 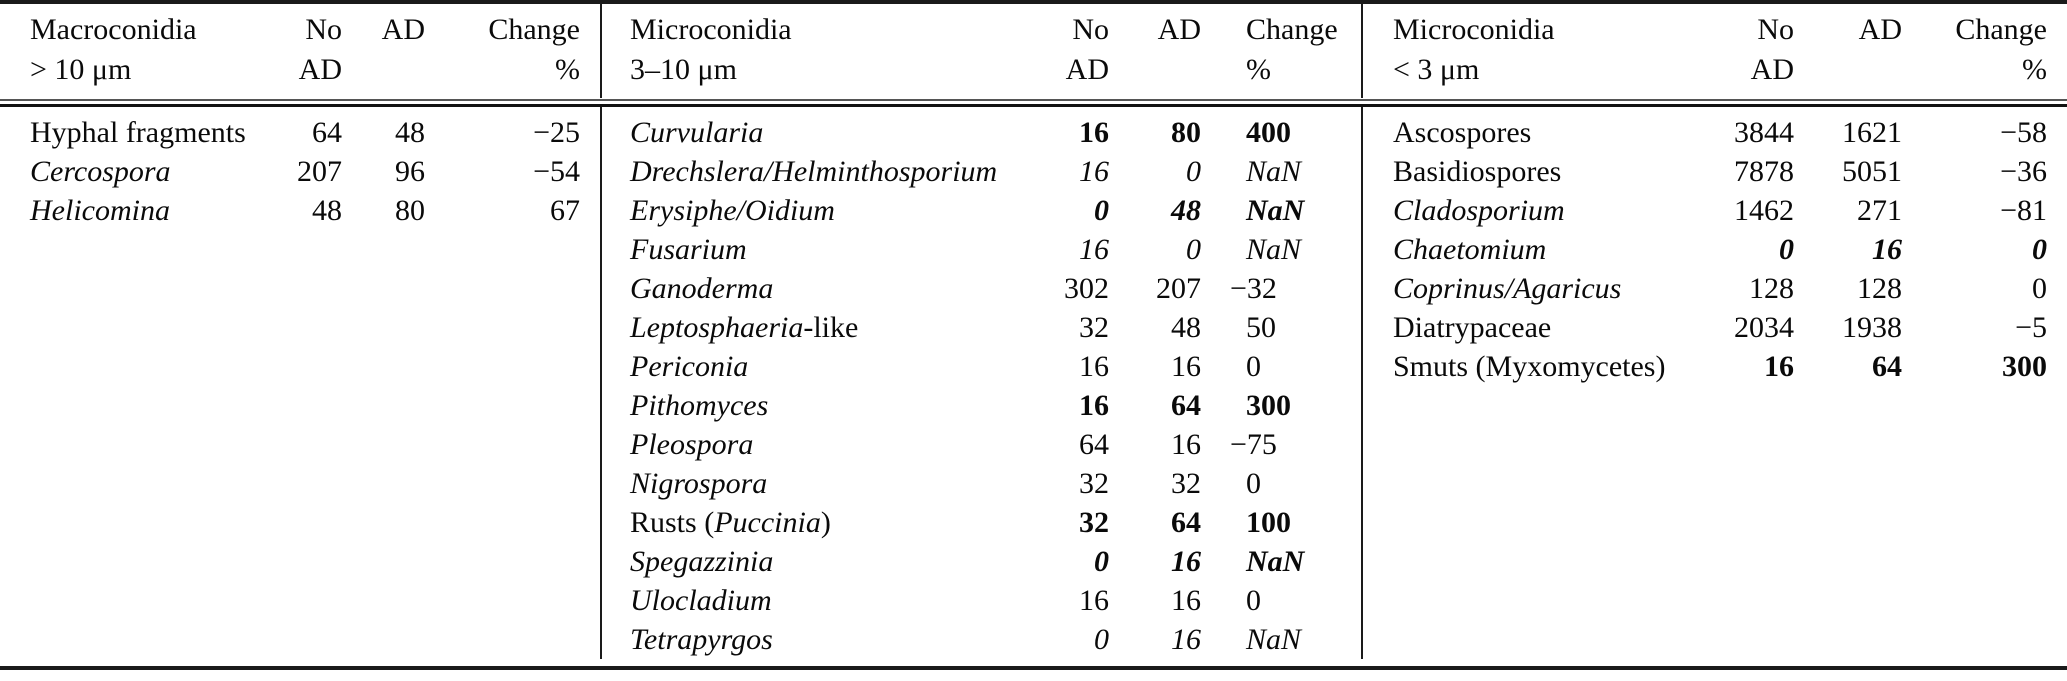 What do you see at coordinates (702, 288) in the screenshot?
I see `species-name-segment: Ganoderma` at bounding box center [702, 288].